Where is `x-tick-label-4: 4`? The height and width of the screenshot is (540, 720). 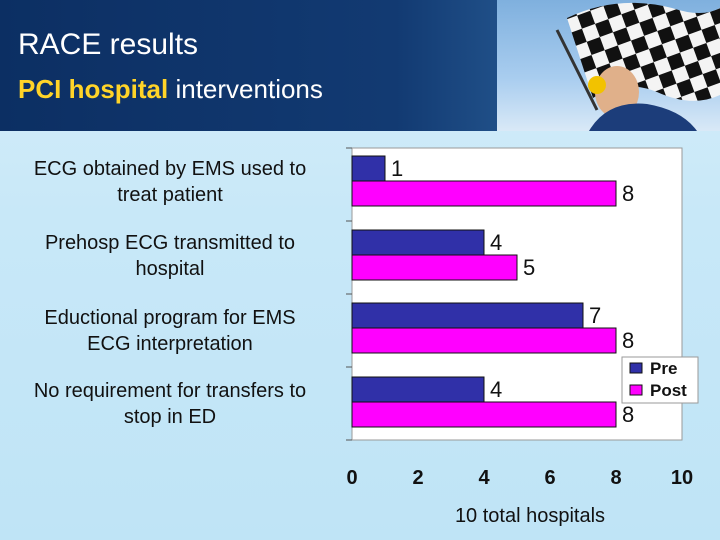 x-tick-label-4: 4 is located at coordinates (484, 478).